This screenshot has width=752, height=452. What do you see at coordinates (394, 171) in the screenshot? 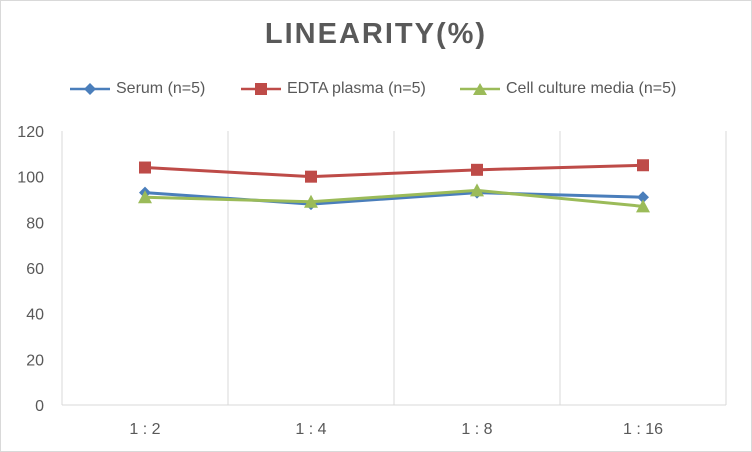
I see `series-line-edta` at bounding box center [394, 171].